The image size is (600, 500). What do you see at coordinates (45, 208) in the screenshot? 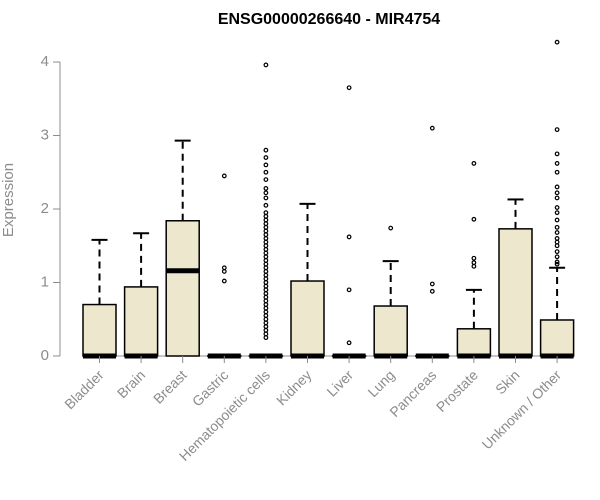
I see `y-tick-label: 2` at bounding box center [45, 208].